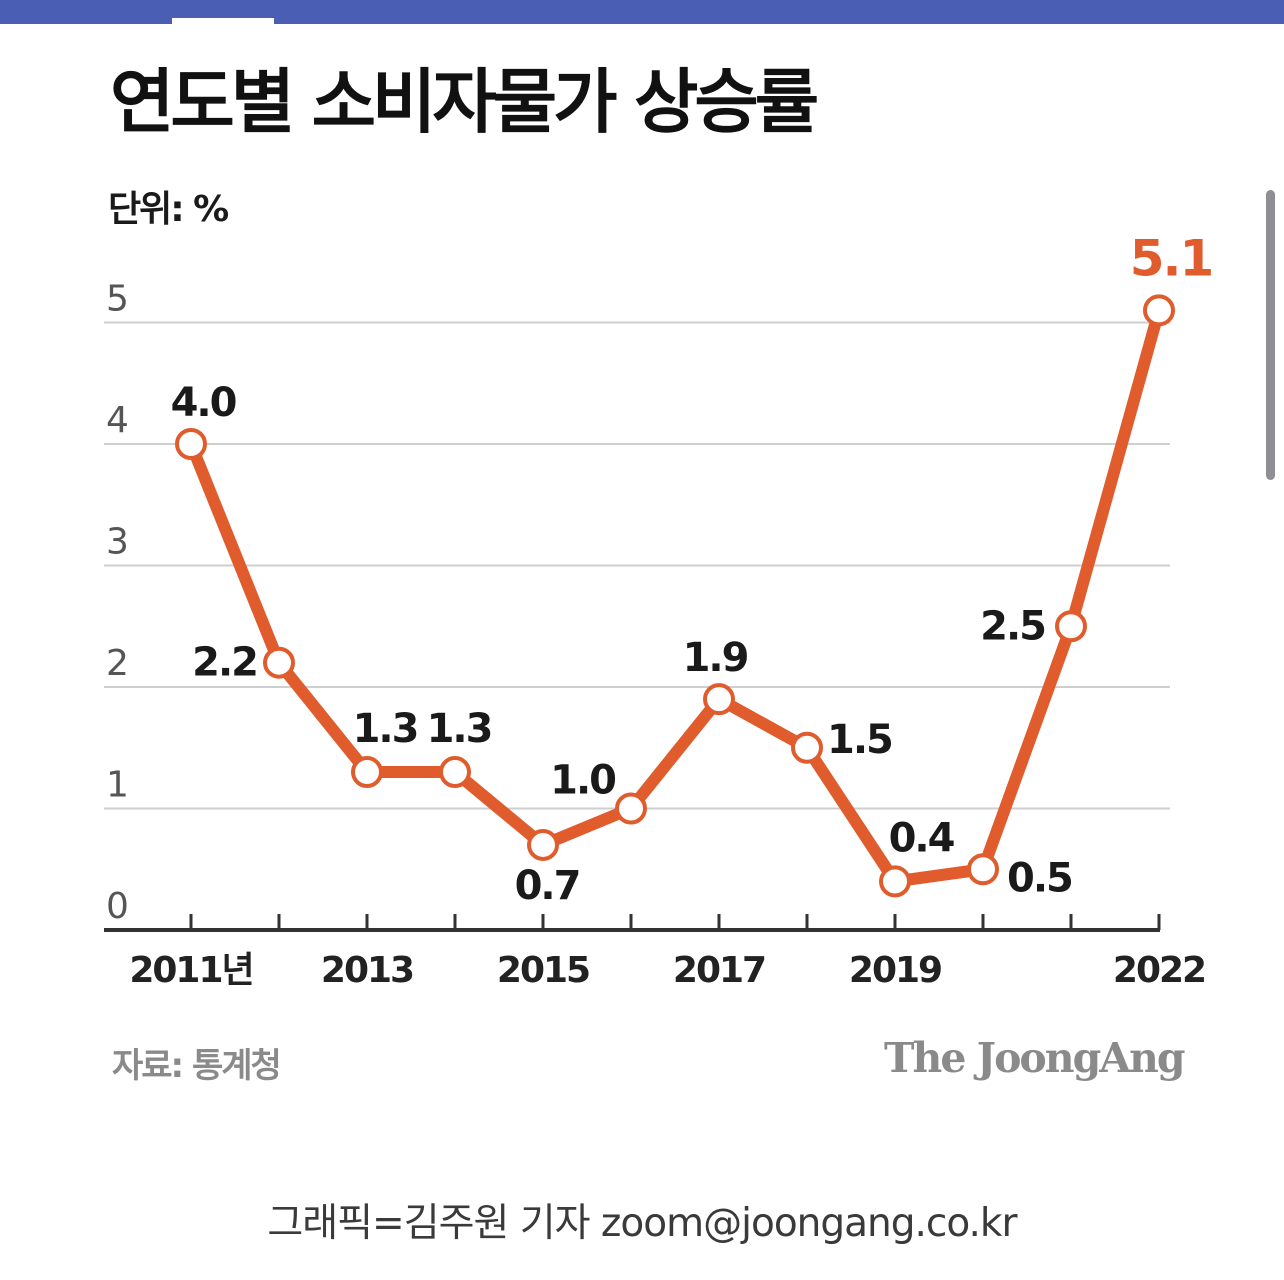  I want to click on chart-unit-label: 단위: %, so click(168, 209).